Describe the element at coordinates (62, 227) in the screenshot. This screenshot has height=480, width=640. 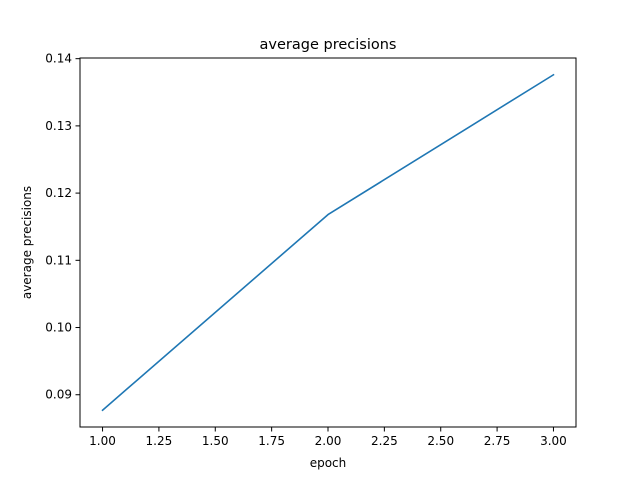
I see `y-axis-ticks: 0.09 0.10 0.11 0.12 0.13 0.14` at that location.